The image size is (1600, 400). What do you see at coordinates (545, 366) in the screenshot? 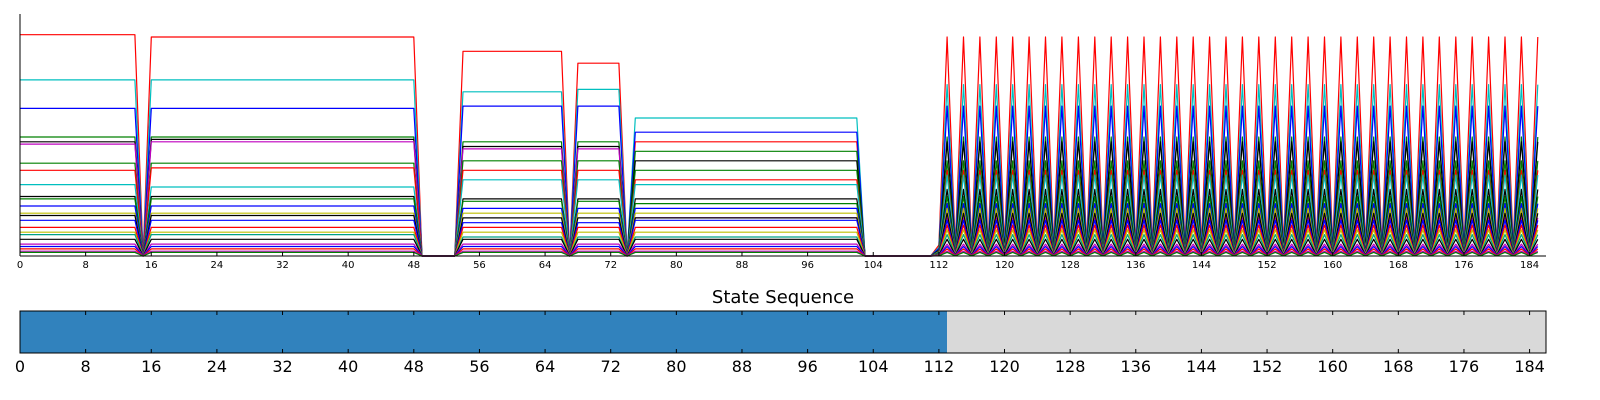
I see `state-x-tick-label: 64` at bounding box center [545, 366].